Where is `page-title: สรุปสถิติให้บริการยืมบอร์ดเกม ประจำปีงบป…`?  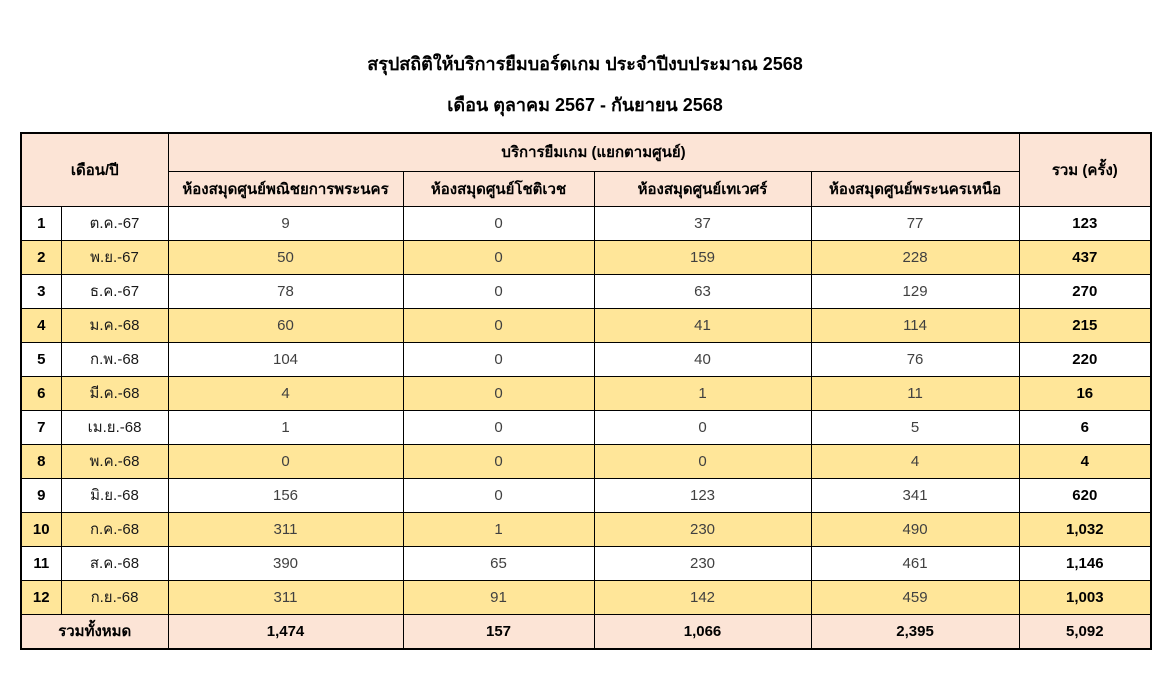 page-title: สรุปสถิติให้บริการยืมบอร์ดเกม ประจำปีงบป… is located at coordinates (585, 64).